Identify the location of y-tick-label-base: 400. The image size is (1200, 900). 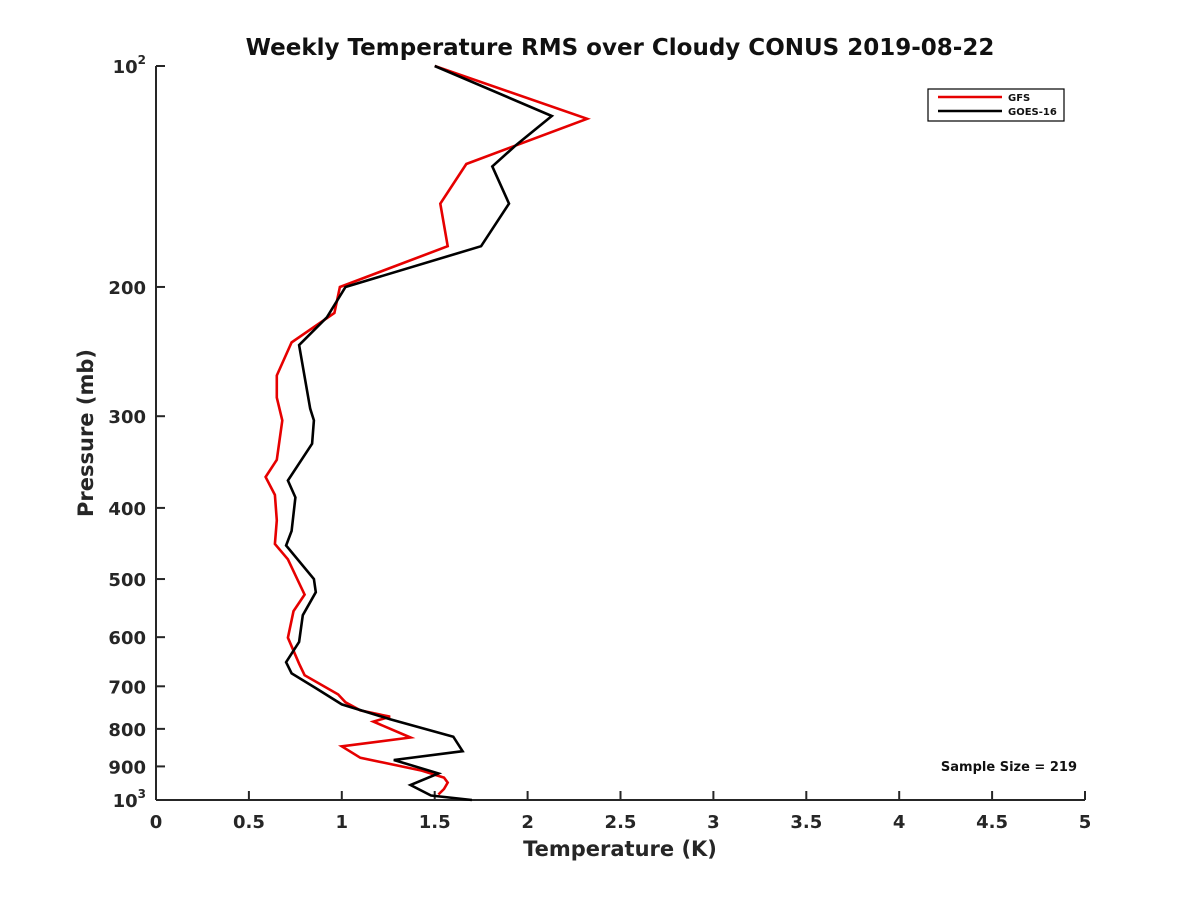
(127, 509).